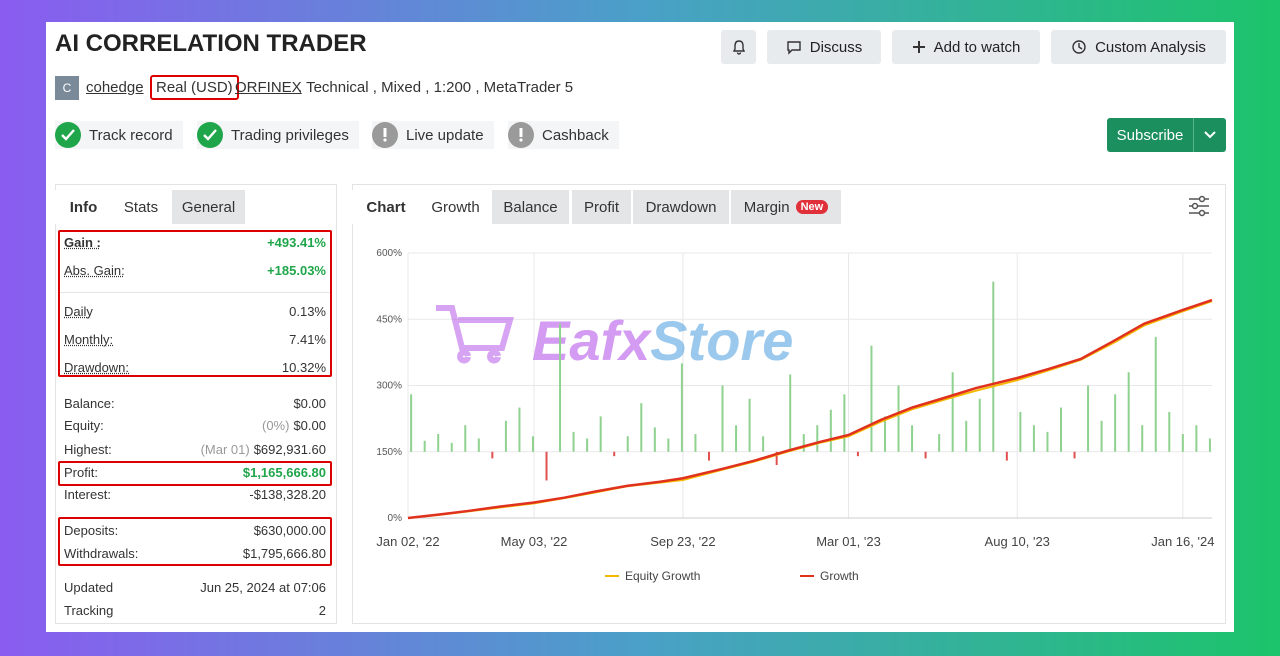 Image resolution: width=1280 pixels, height=656 pixels. I want to click on stat-row: Abs. Gain: +185.03%, so click(195, 270).